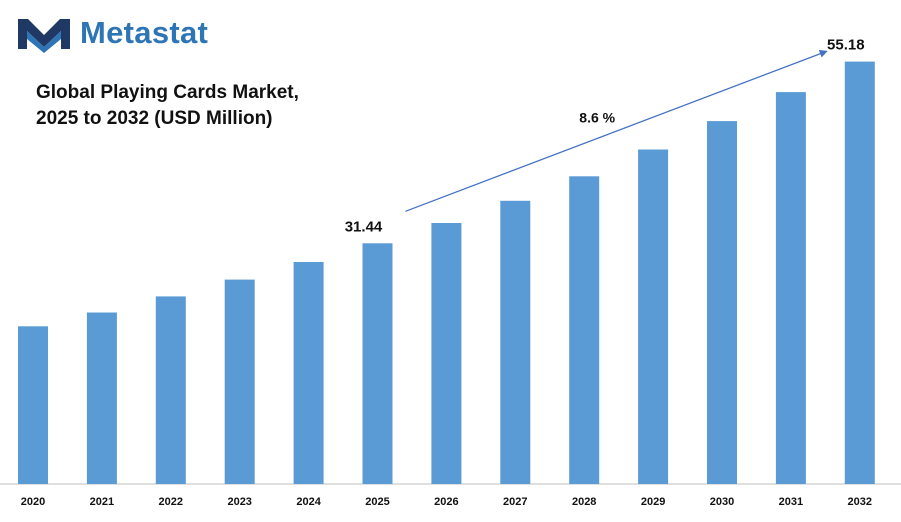 The image size is (901, 522). I want to click on x-tick-label-2023: 2023, so click(239, 502).